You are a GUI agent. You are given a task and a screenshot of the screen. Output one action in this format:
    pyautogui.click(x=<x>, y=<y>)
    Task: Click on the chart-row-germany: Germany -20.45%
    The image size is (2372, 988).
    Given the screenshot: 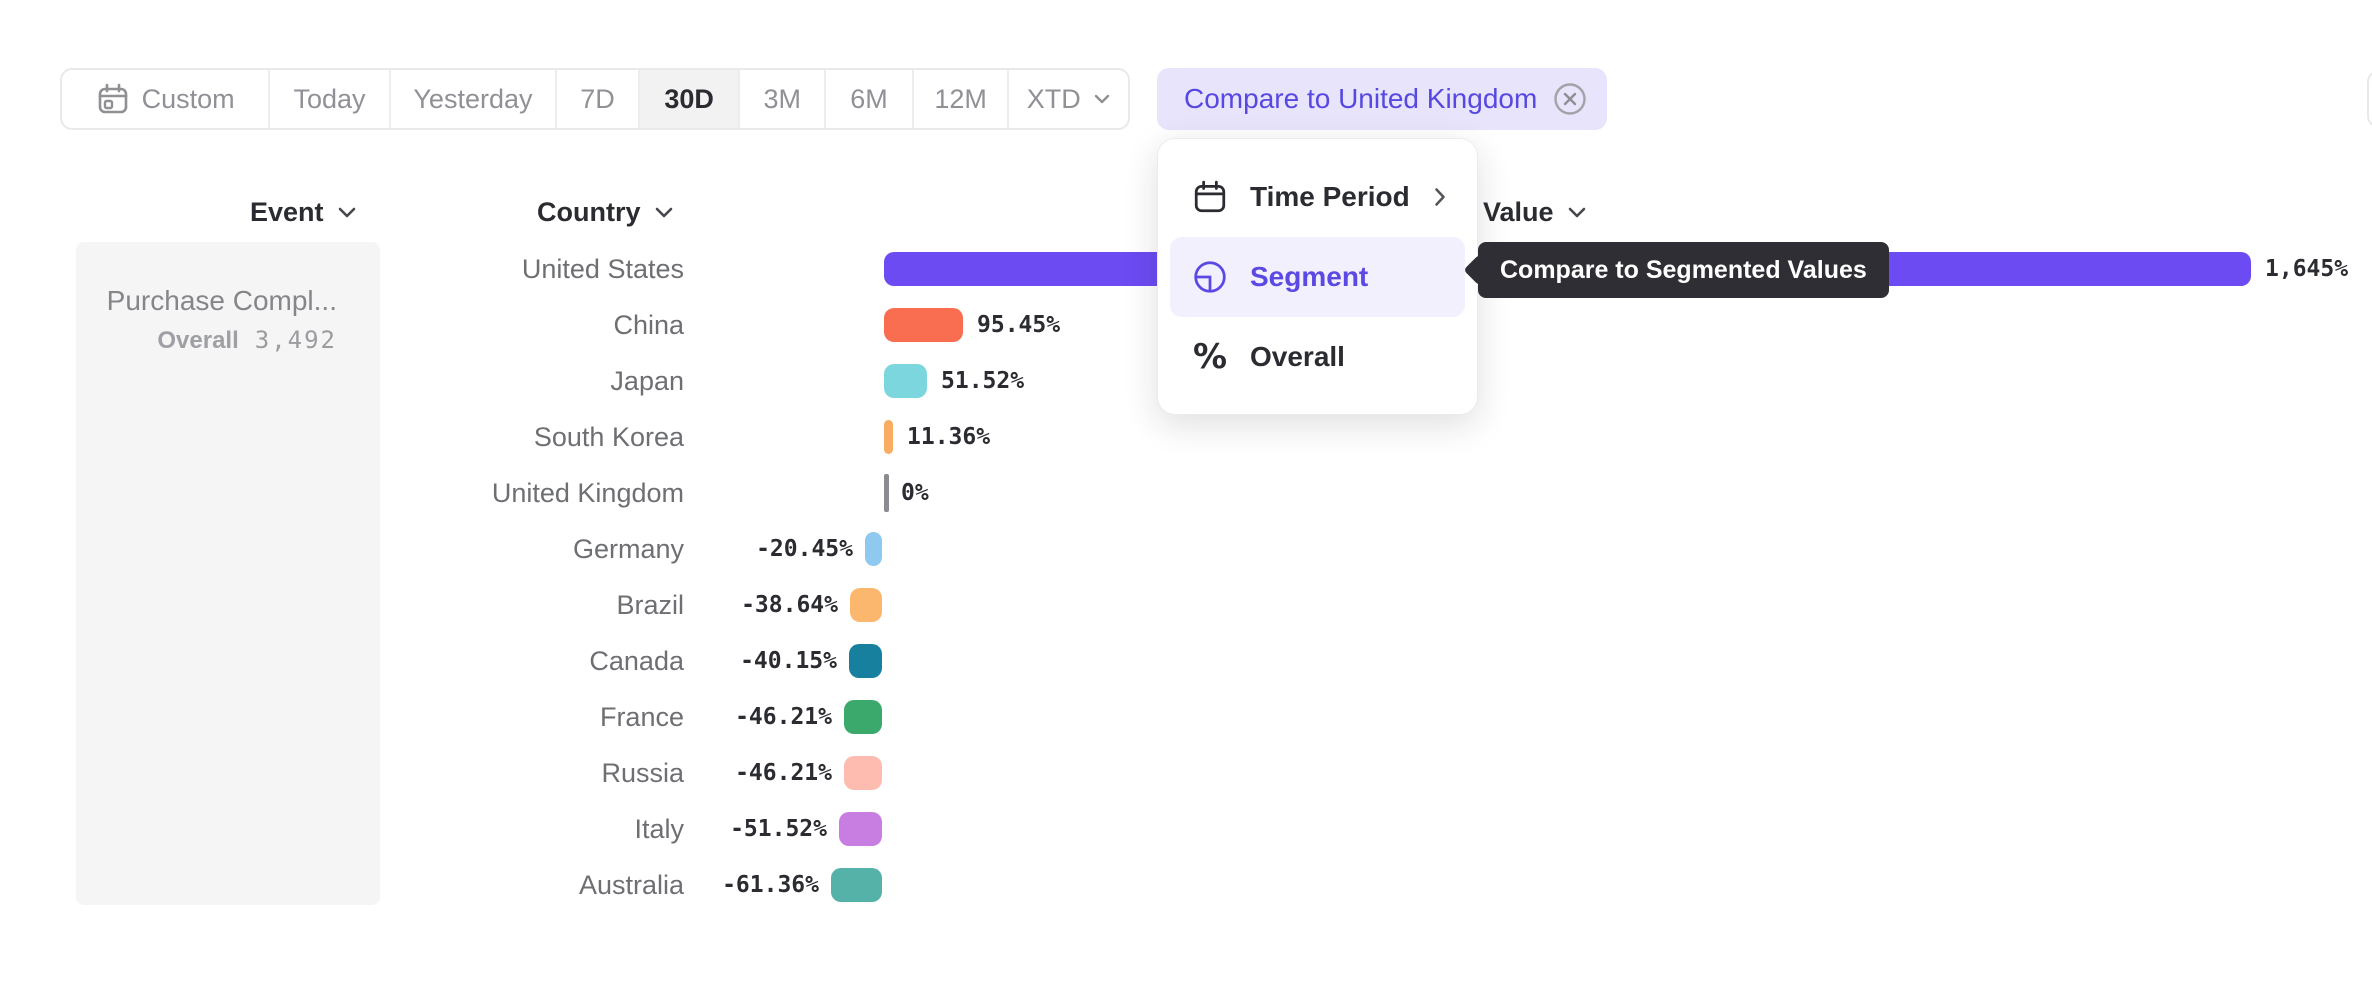 What is the action you would take?
    pyautogui.click(x=1186, y=549)
    